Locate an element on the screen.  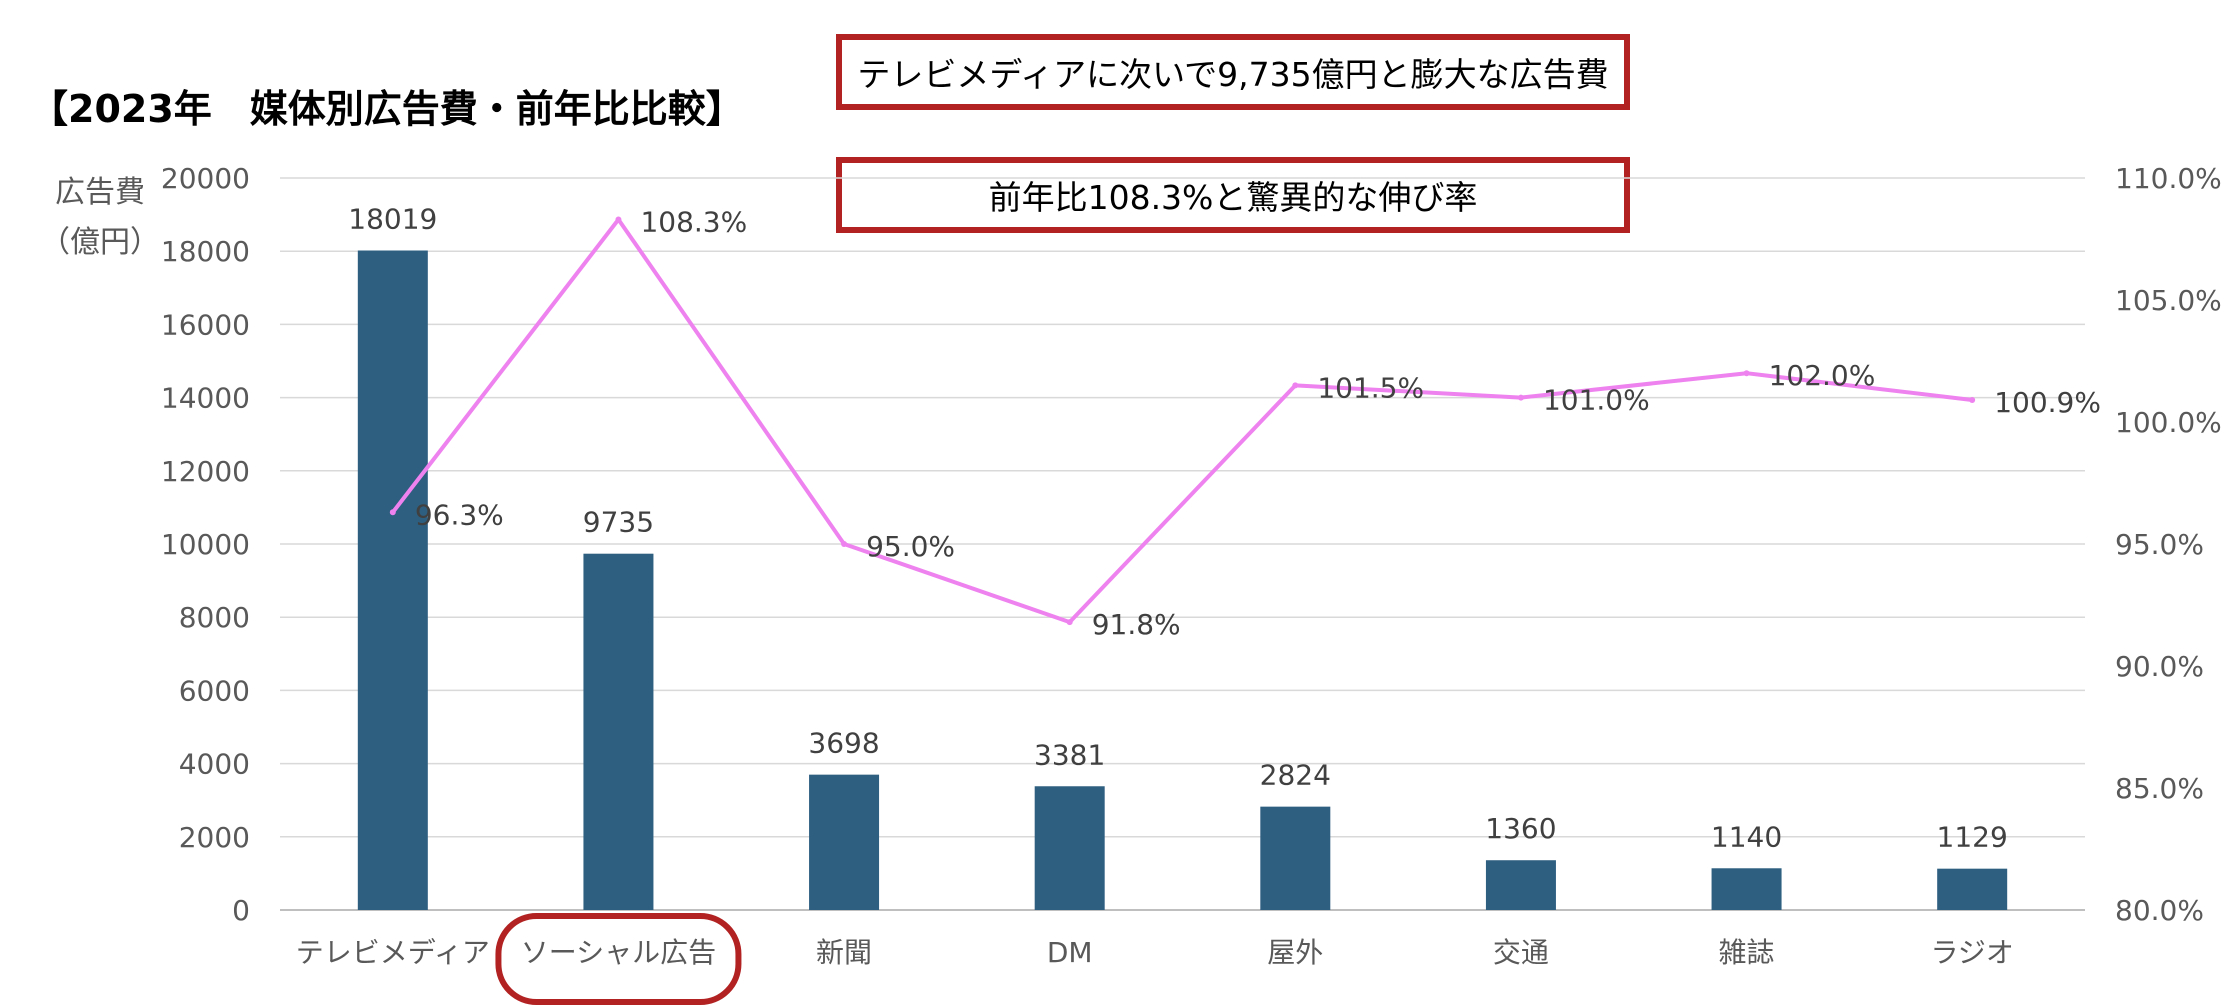
y-tick-label: 16000 is located at coordinates (205, 324).